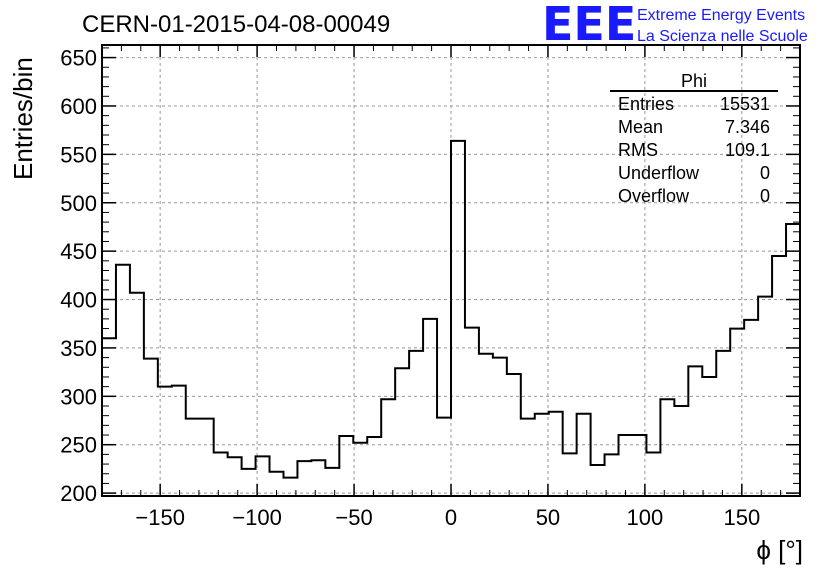 The width and height of the screenshot is (836, 572). I want to click on stats-label-rms: RMS, so click(638, 150).